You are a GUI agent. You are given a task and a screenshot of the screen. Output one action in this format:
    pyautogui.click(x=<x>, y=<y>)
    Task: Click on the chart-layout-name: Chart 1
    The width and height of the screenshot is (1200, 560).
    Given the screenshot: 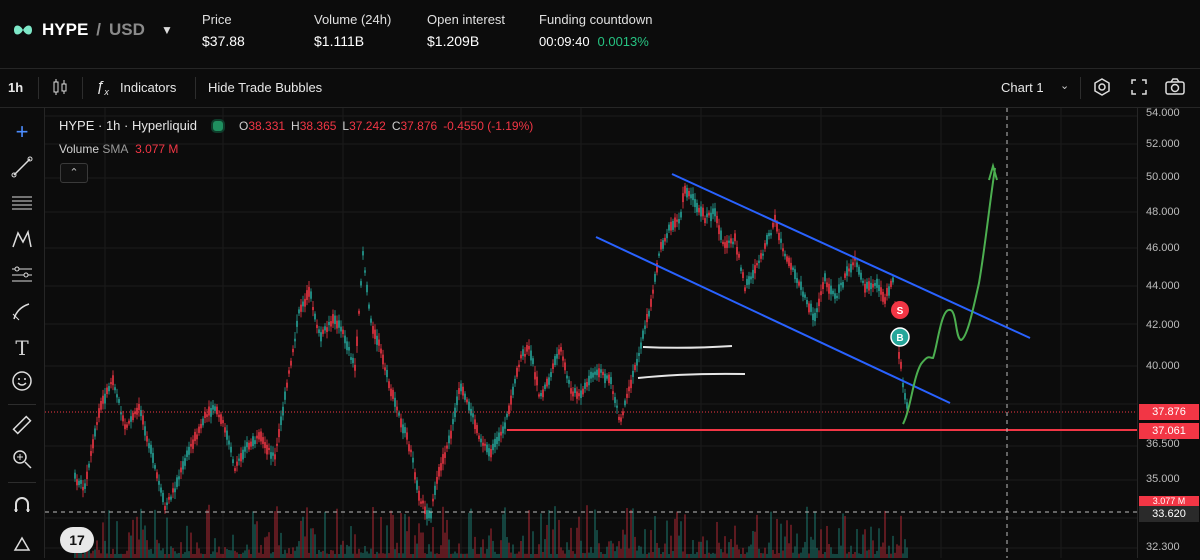 What is the action you would take?
    pyautogui.click(x=1022, y=87)
    